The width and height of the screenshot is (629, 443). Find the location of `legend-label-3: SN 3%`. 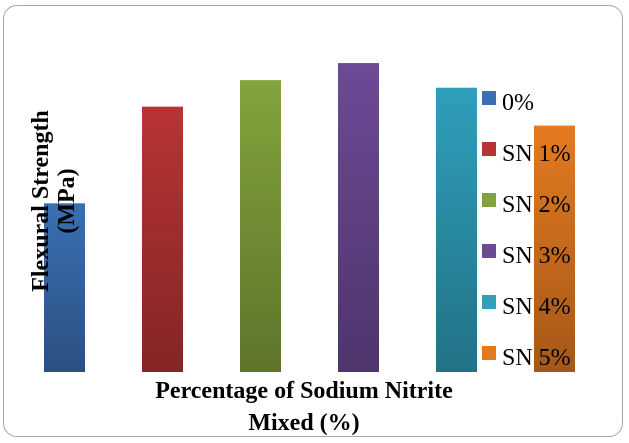

legend-label-3: SN 3% is located at coordinates (536, 256).